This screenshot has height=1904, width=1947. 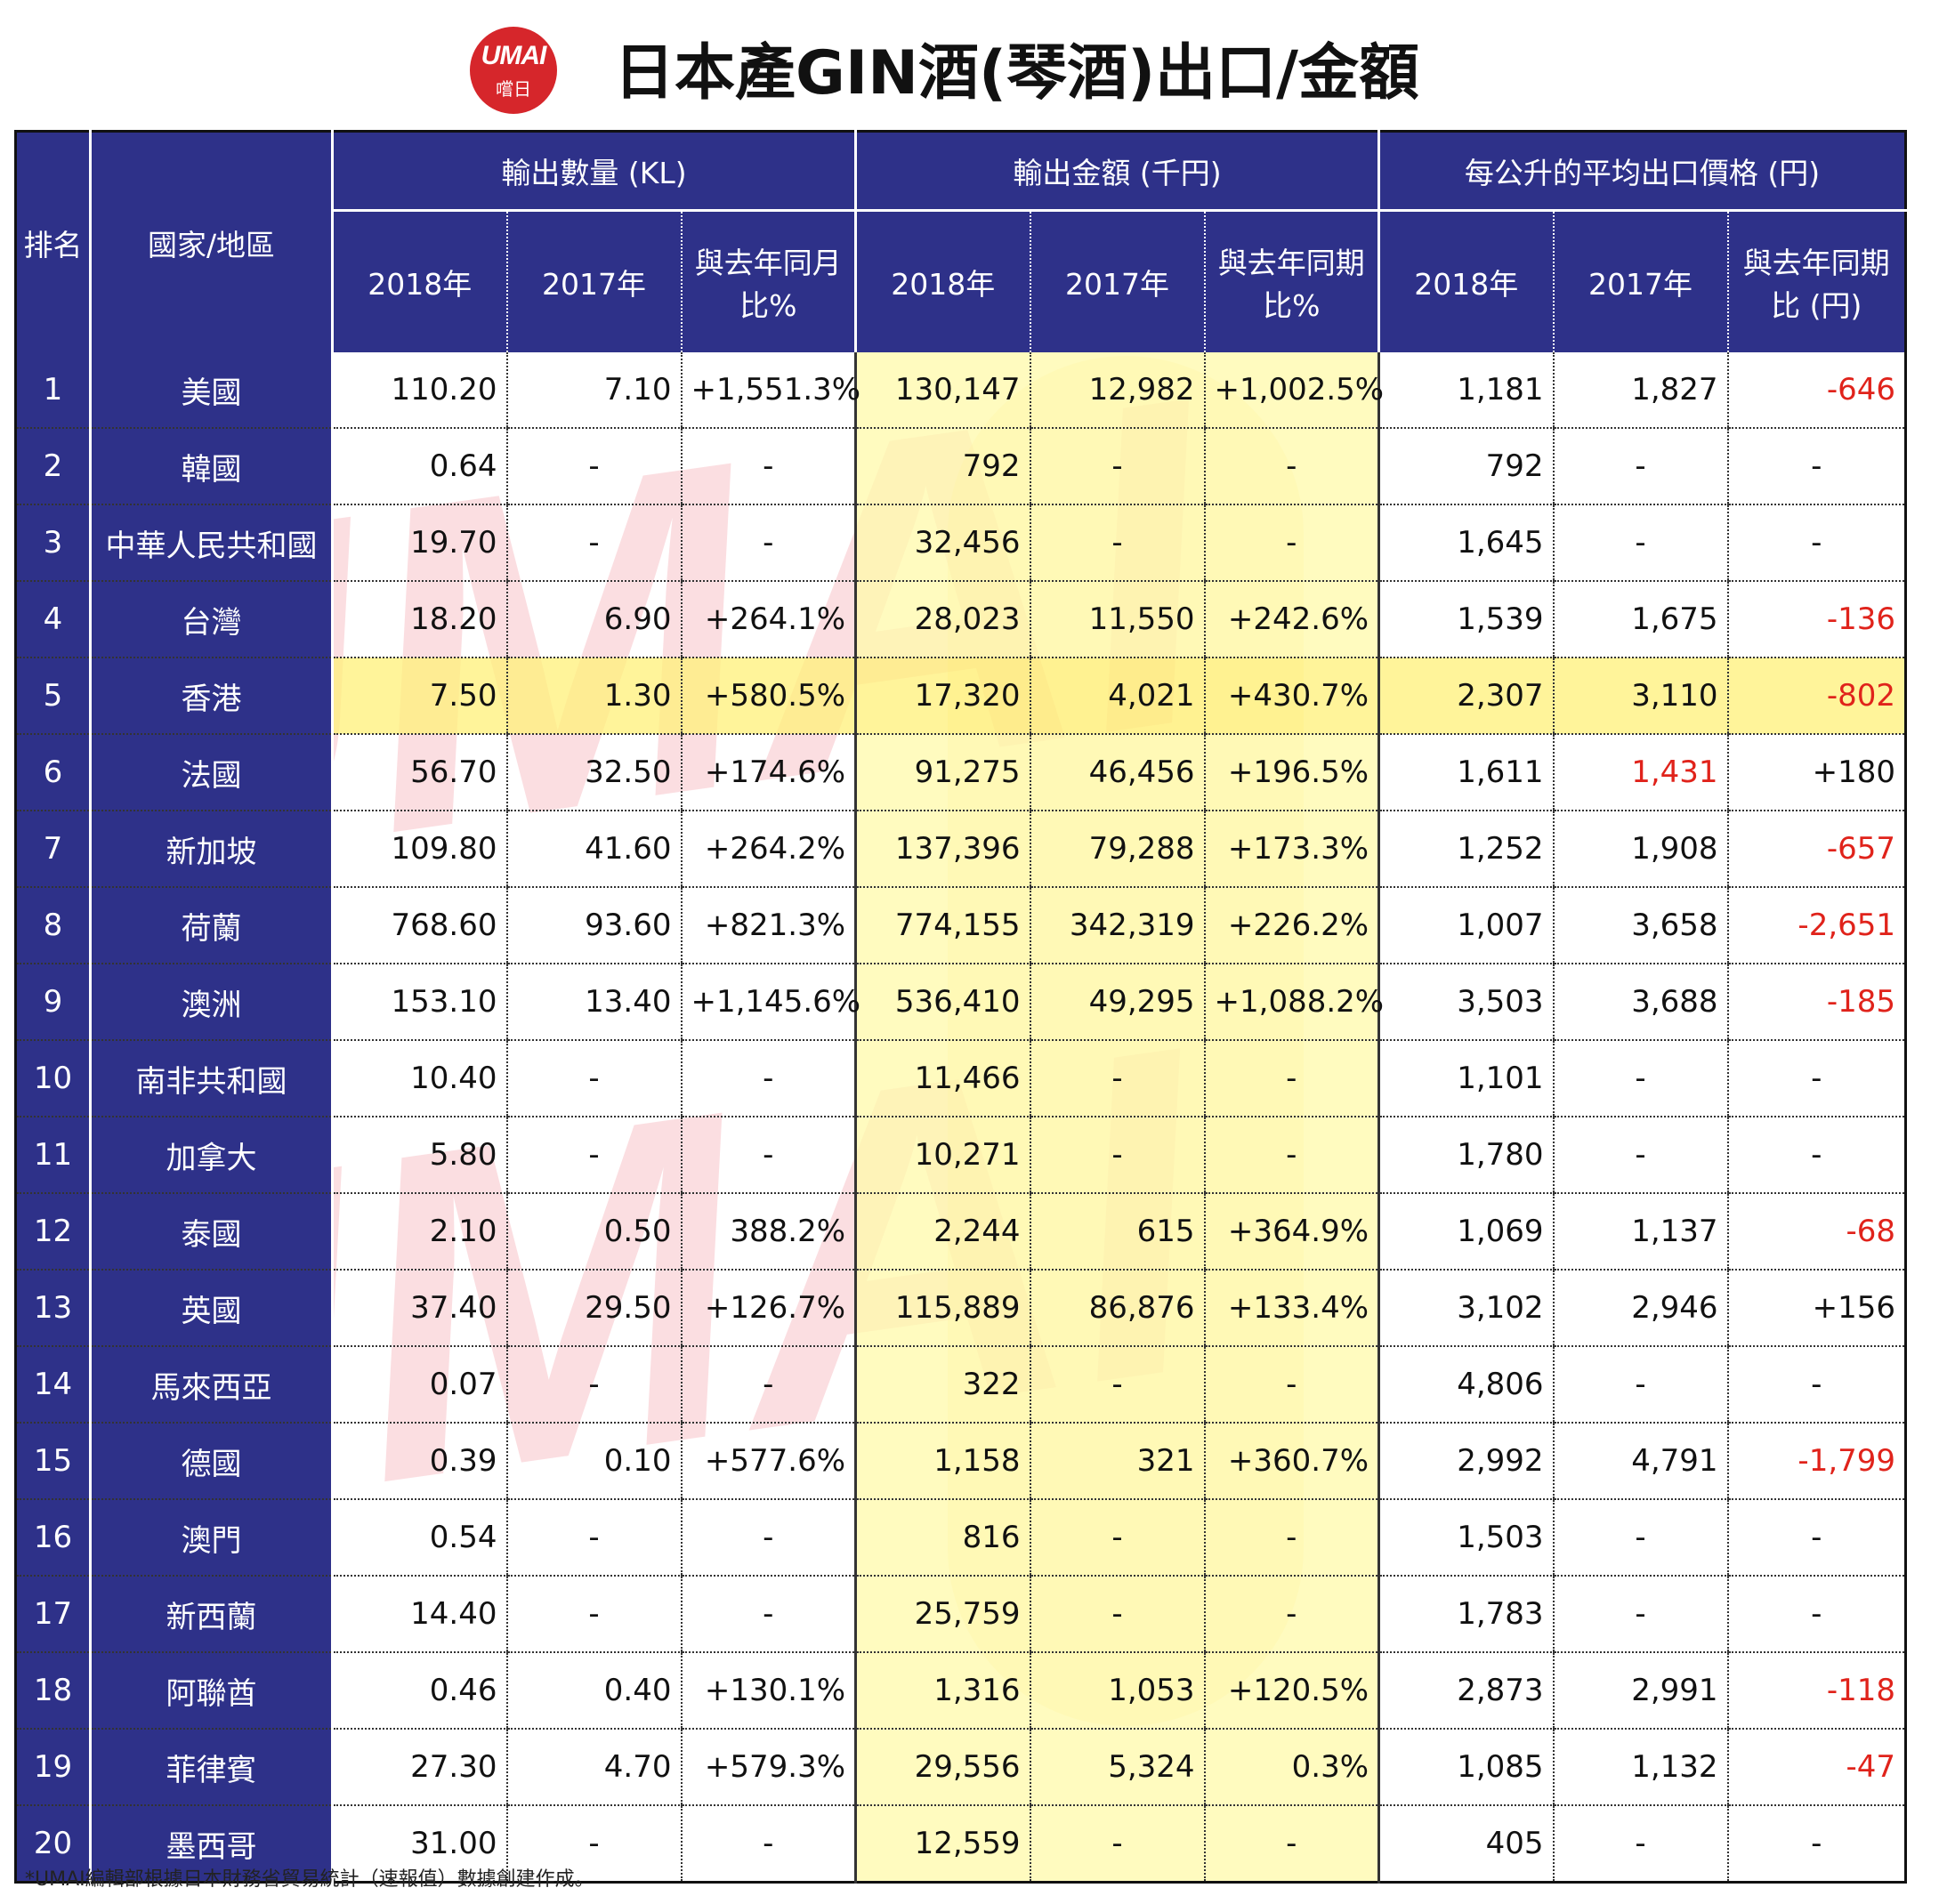 I want to click on volume-2017: 0.50, so click(x=594, y=1232).